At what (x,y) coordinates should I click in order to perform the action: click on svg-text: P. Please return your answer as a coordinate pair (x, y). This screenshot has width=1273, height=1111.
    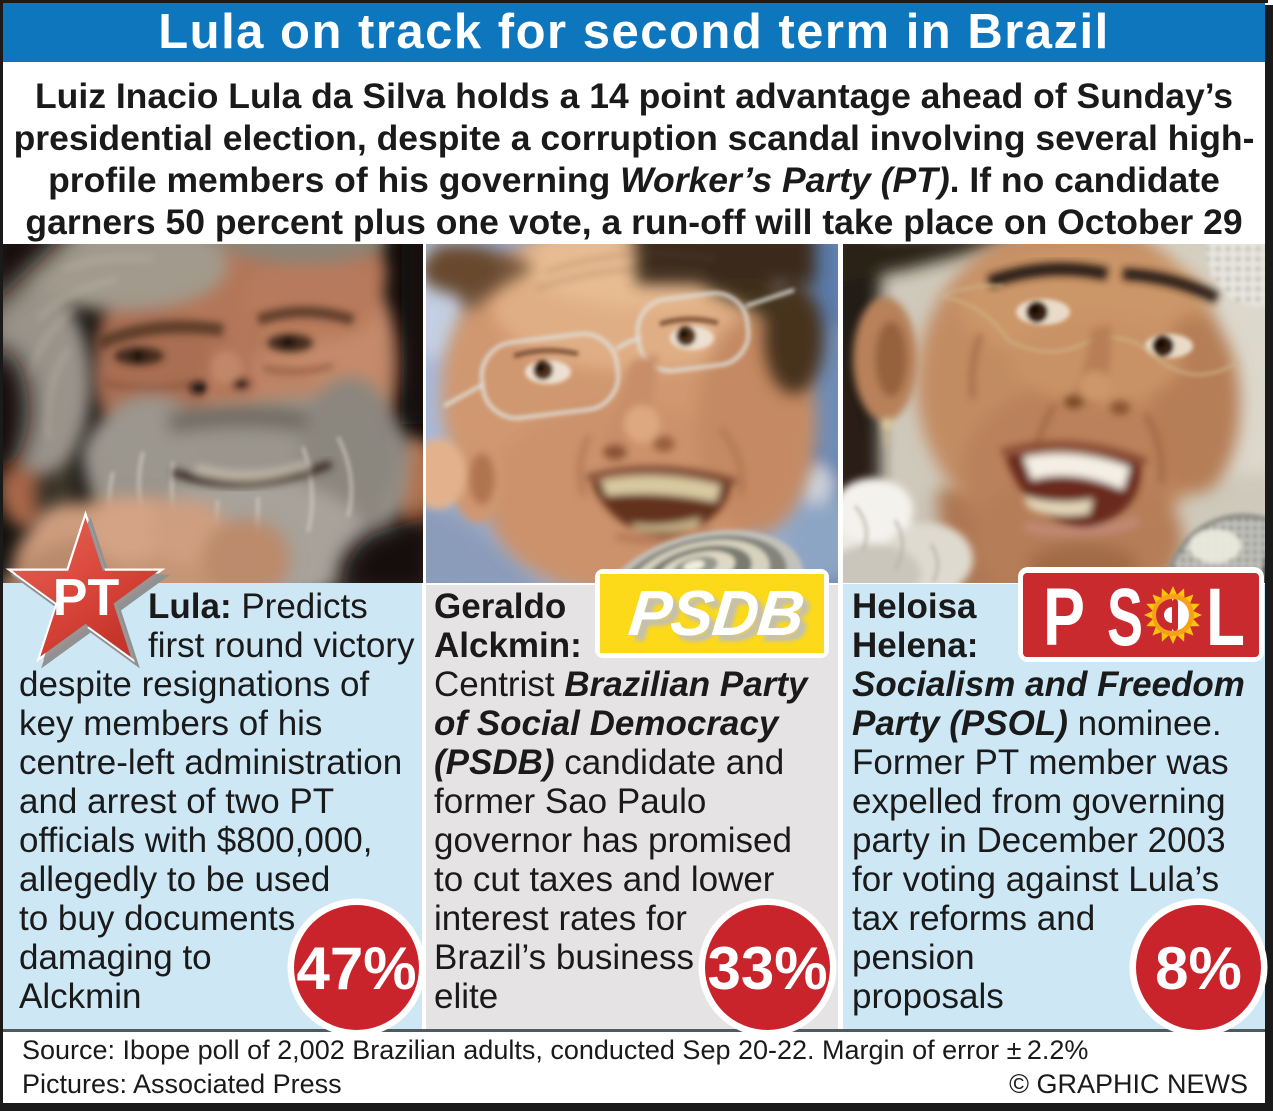
    Looking at the image, I should click on (1064, 617).